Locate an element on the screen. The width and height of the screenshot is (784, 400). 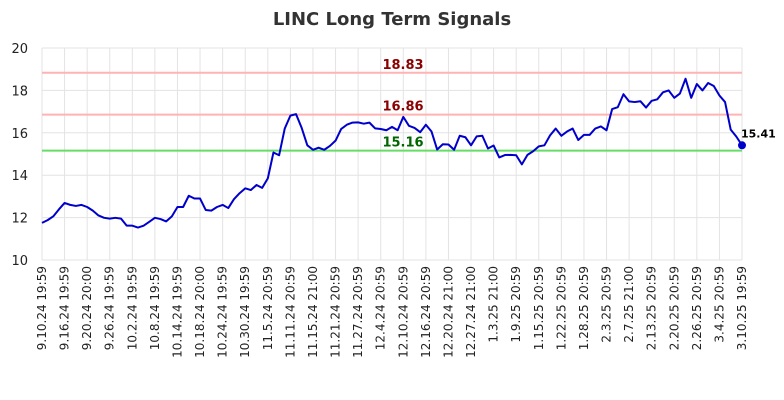
reference-labels: 18.83 16.86 15.16 is located at coordinates (402, 104).